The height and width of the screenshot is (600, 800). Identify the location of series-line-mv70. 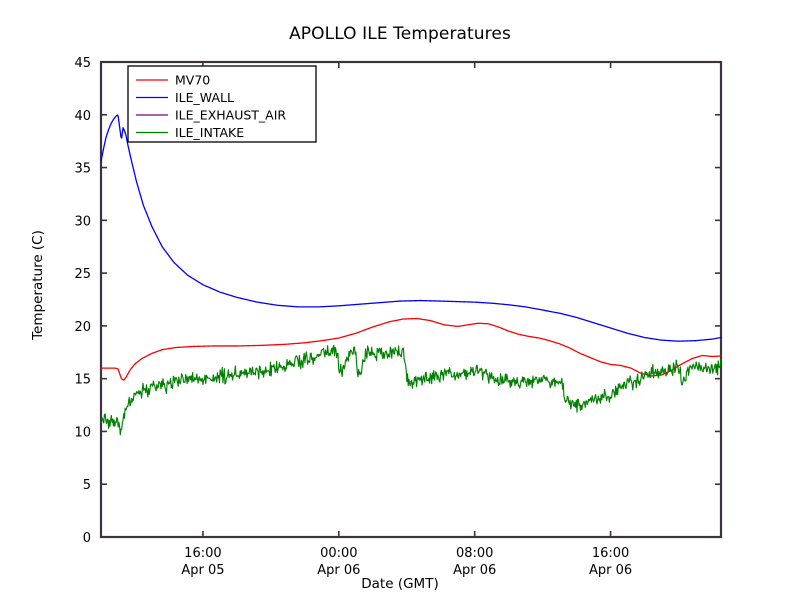
(411, 349).